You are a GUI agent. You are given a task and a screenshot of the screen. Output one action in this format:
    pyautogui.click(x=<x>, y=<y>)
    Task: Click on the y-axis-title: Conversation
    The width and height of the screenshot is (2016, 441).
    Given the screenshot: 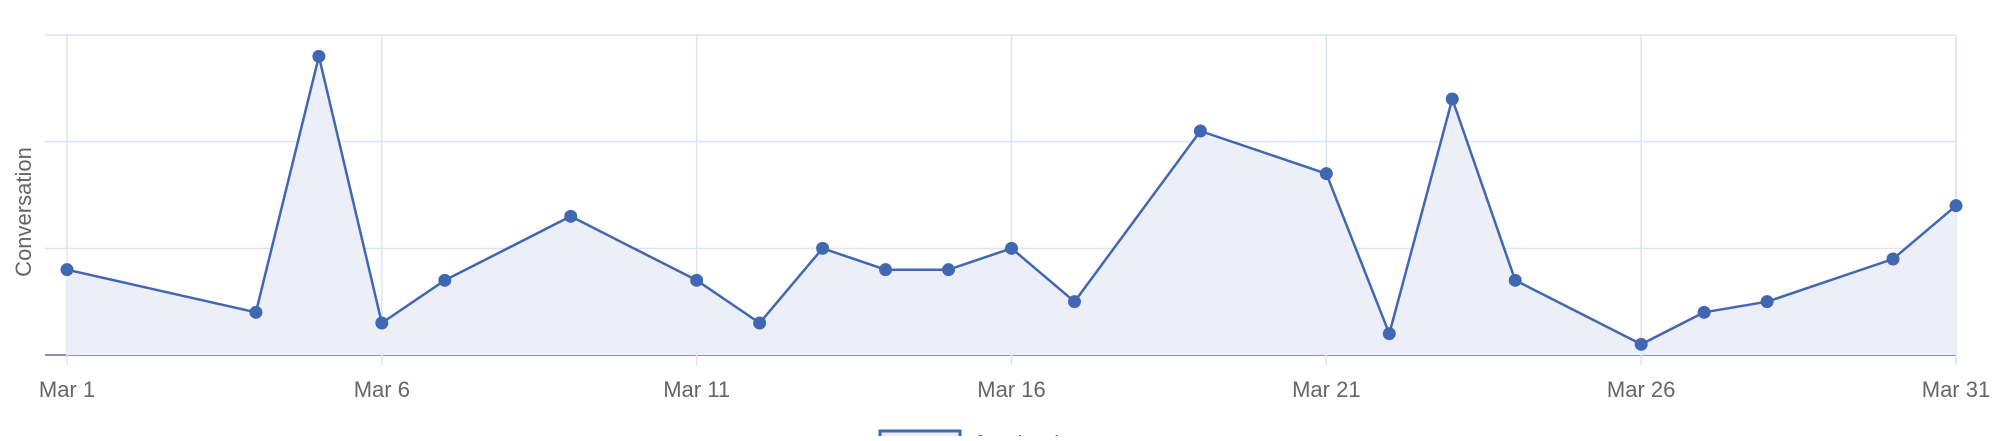 What is the action you would take?
    pyautogui.click(x=23, y=212)
    